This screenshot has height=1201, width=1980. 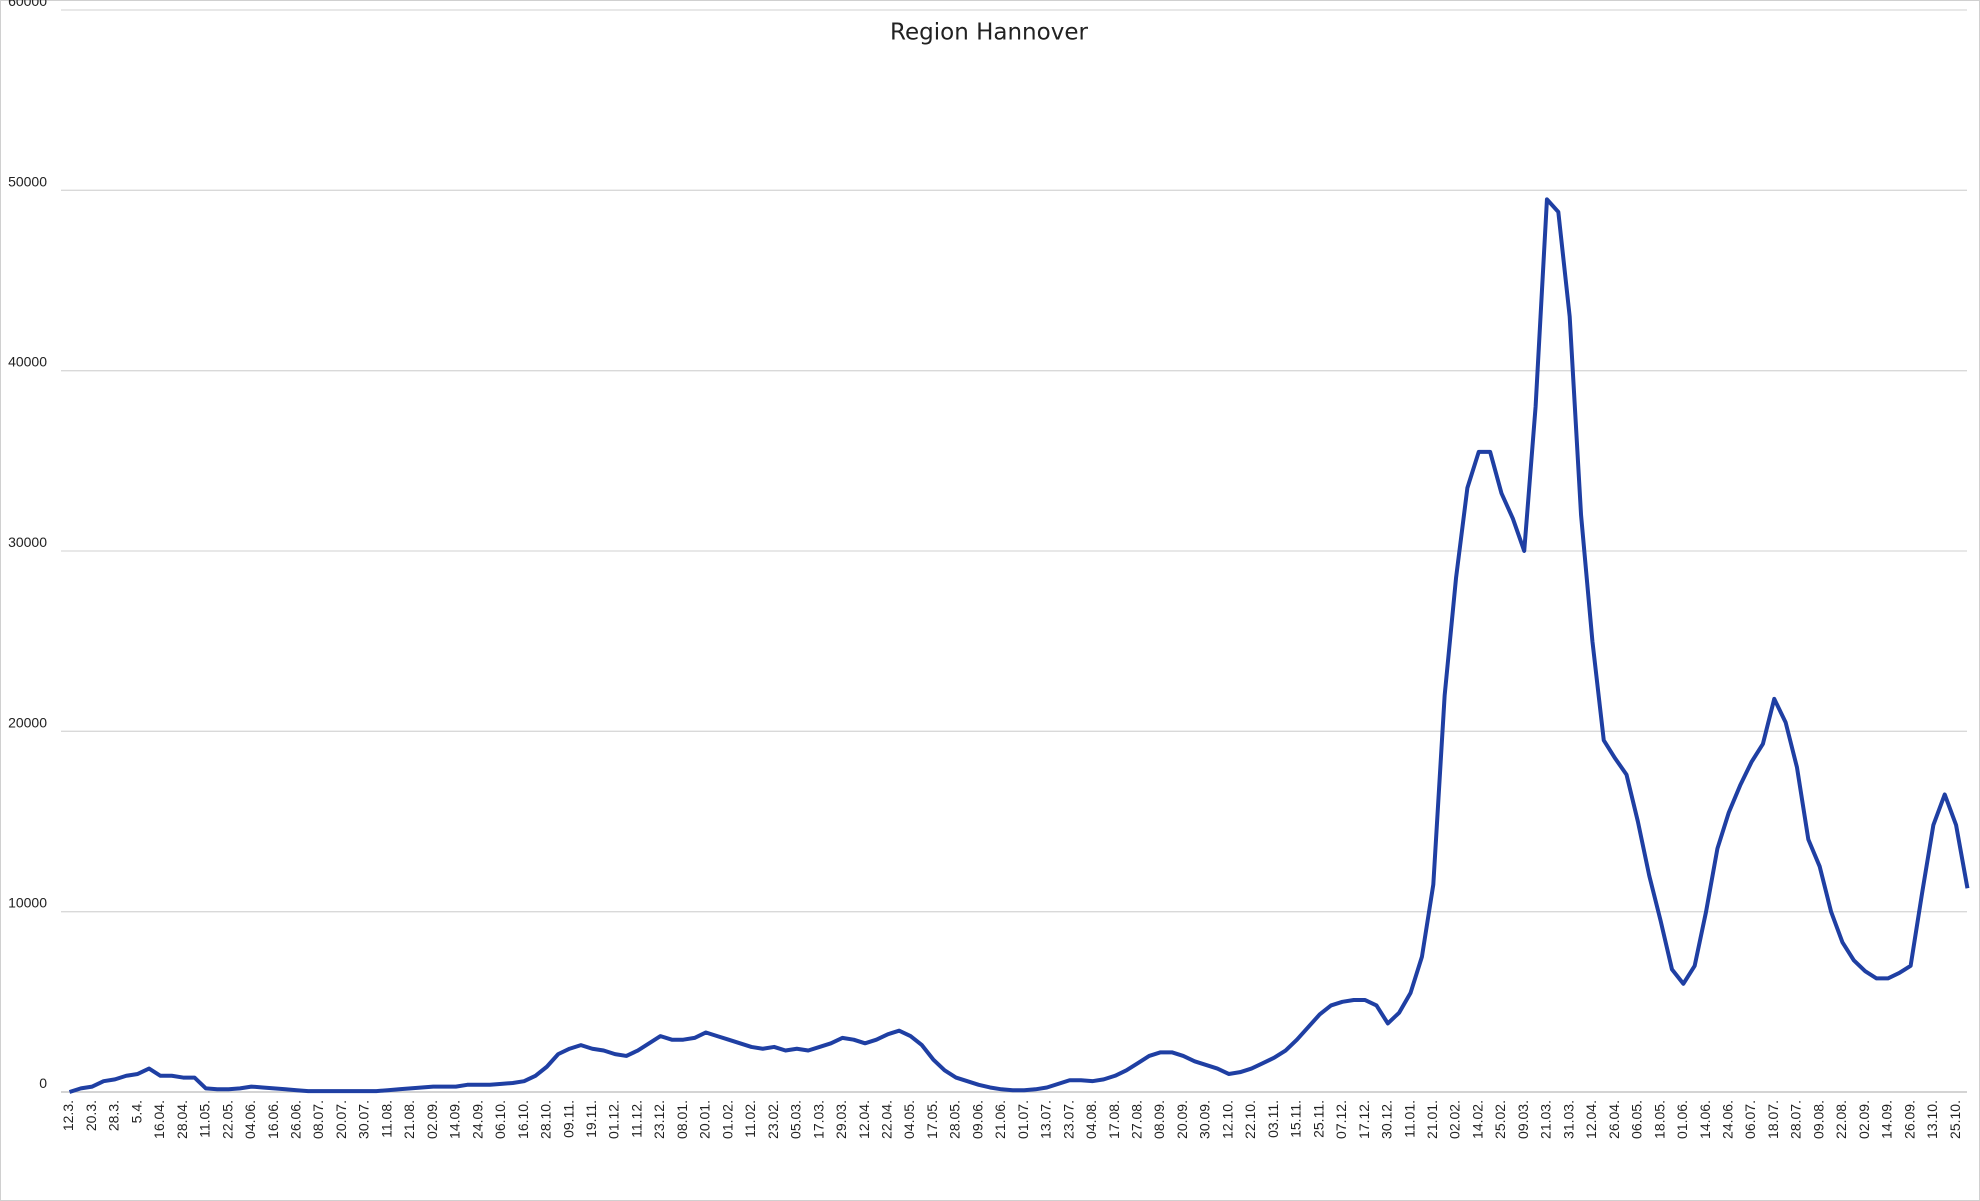 I want to click on x-tick-label: 20.3., so click(x=91, y=1115).